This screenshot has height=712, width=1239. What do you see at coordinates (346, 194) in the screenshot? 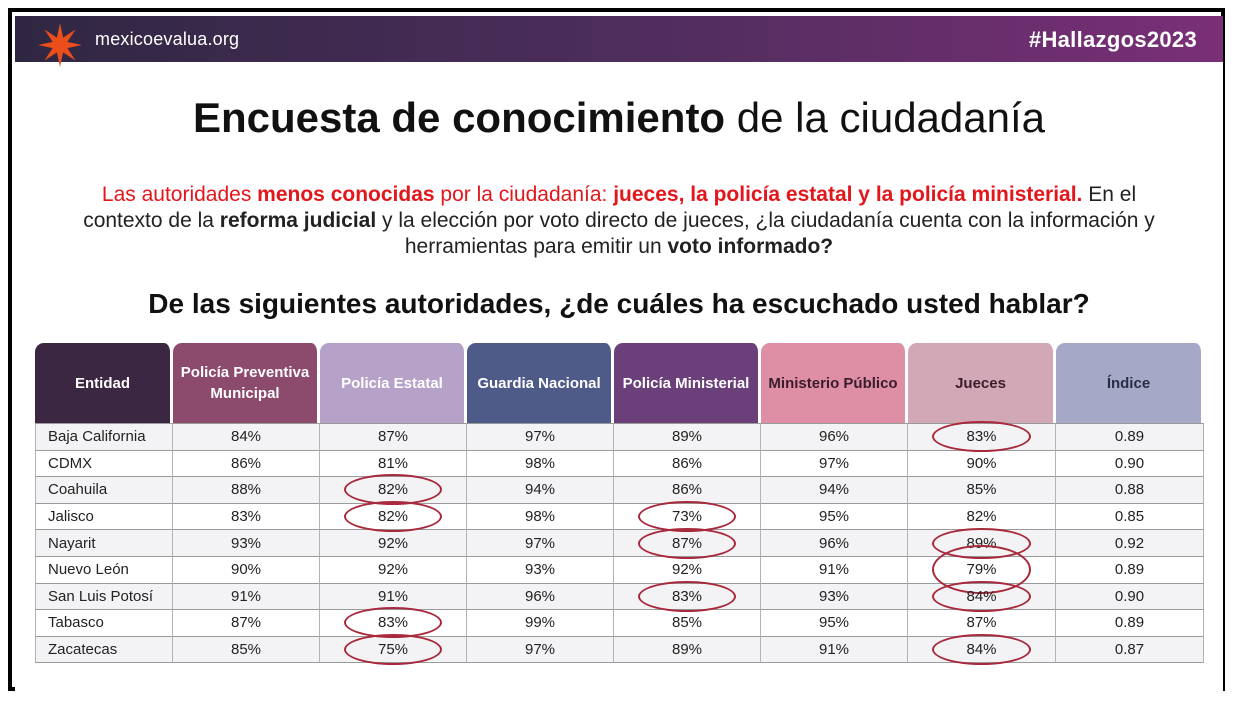
I see `intro-part-2: menos conocidas` at bounding box center [346, 194].